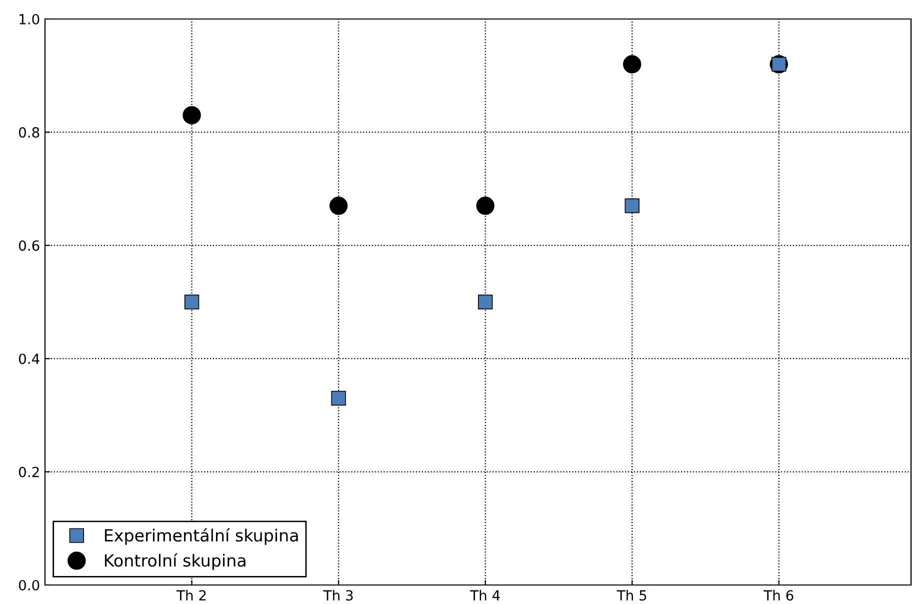 The height and width of the screenshot is (604, 912). I want to click on legend-label: Kontrolní skupina, so click(175, 561).